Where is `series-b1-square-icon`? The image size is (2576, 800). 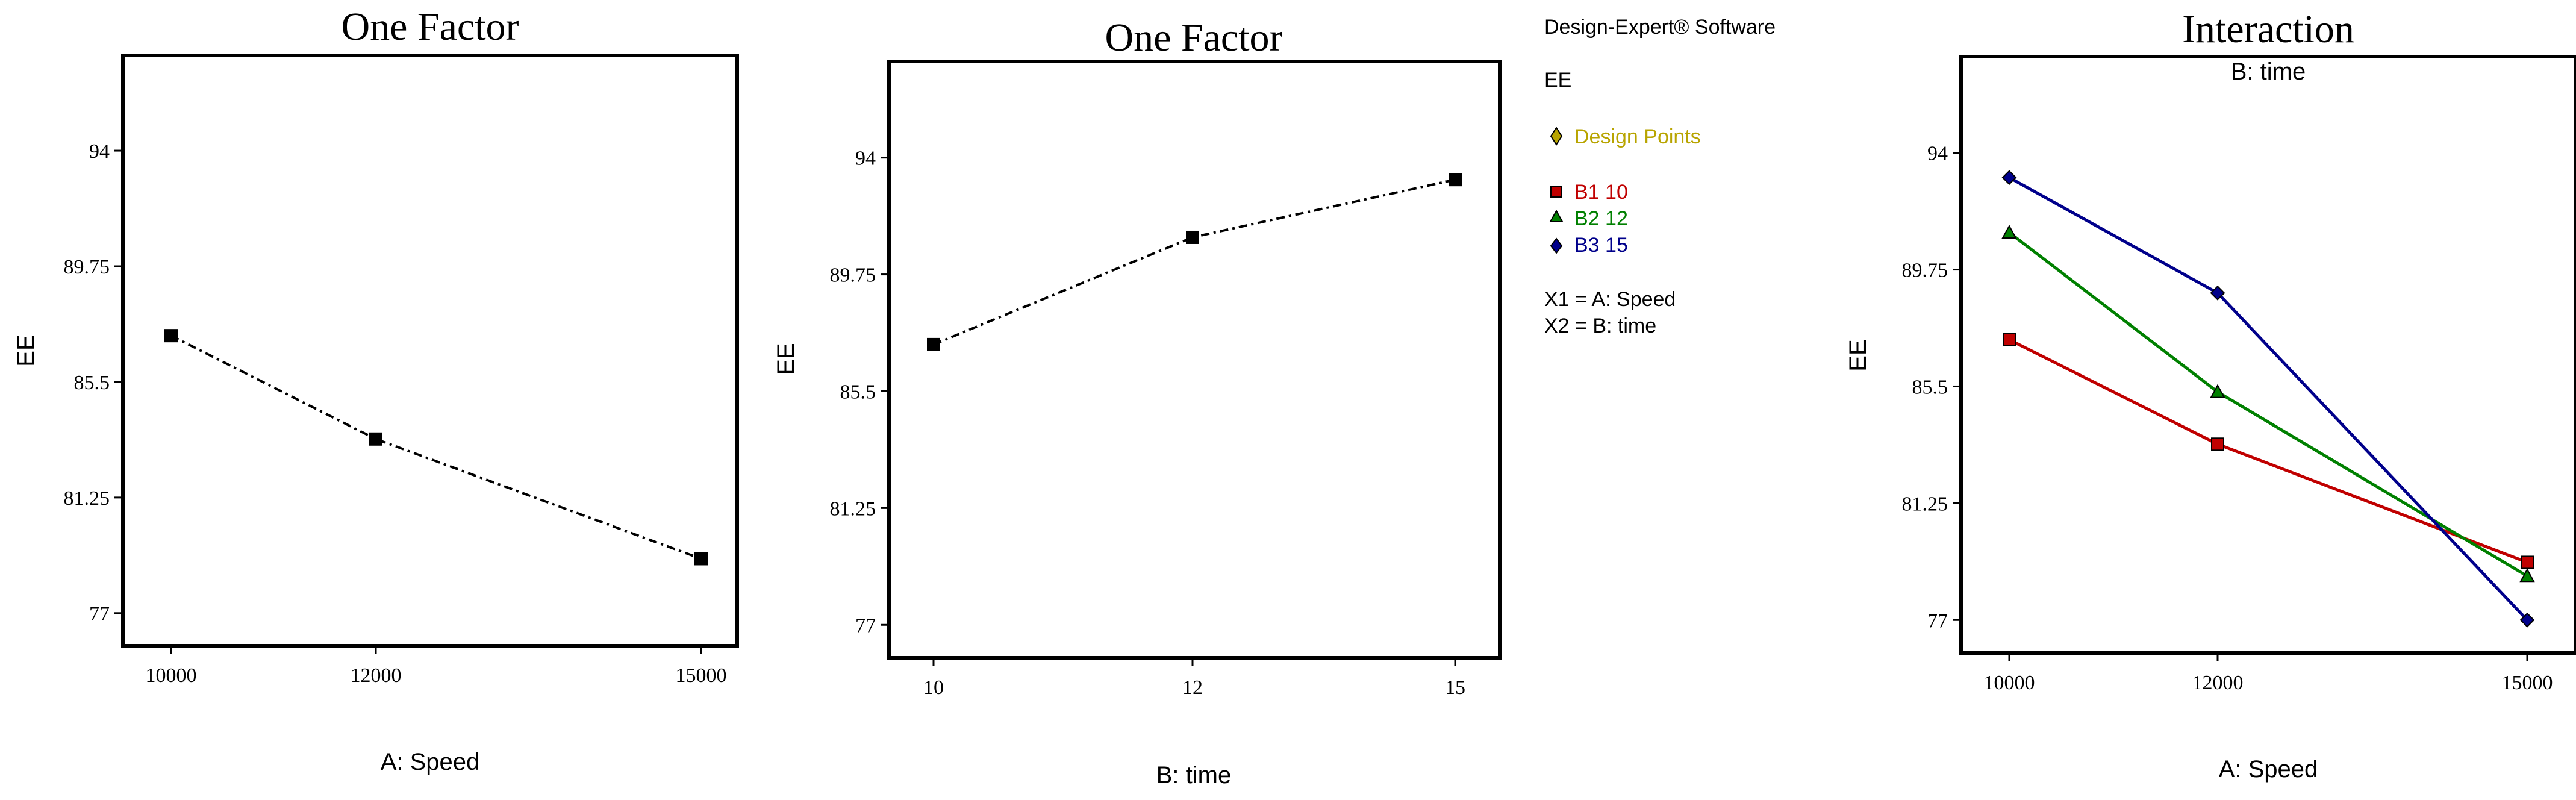
series-b1-square-icon is located at coordinates (1556, 192).